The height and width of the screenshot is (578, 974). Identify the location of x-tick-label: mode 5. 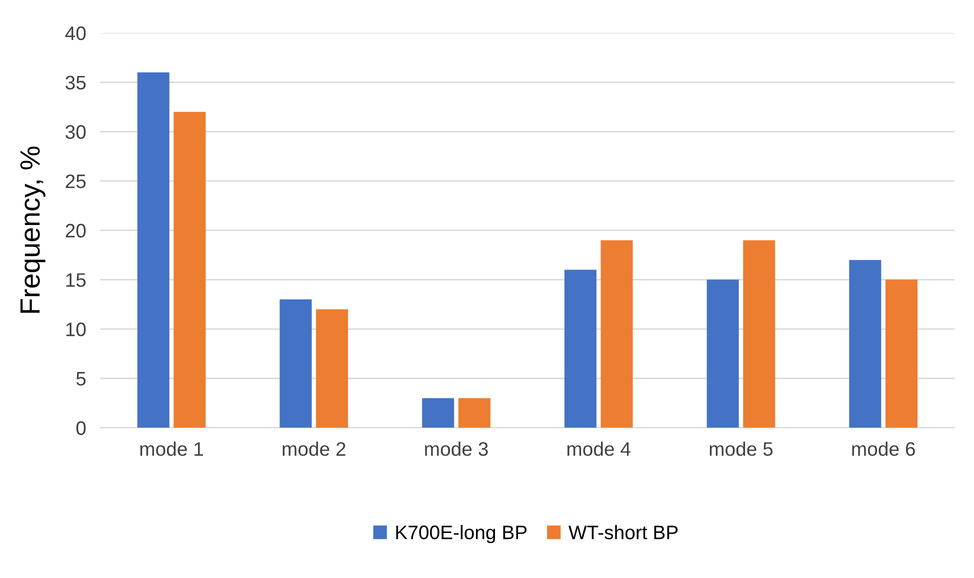
(741, 449).